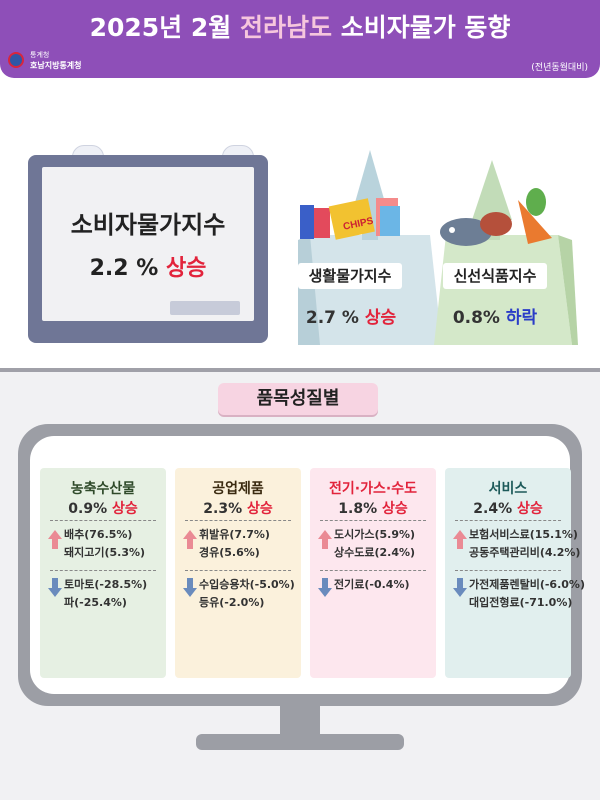 This screenshot has width=600, height=800. I want to click on chips-icon, so click(351, 219).